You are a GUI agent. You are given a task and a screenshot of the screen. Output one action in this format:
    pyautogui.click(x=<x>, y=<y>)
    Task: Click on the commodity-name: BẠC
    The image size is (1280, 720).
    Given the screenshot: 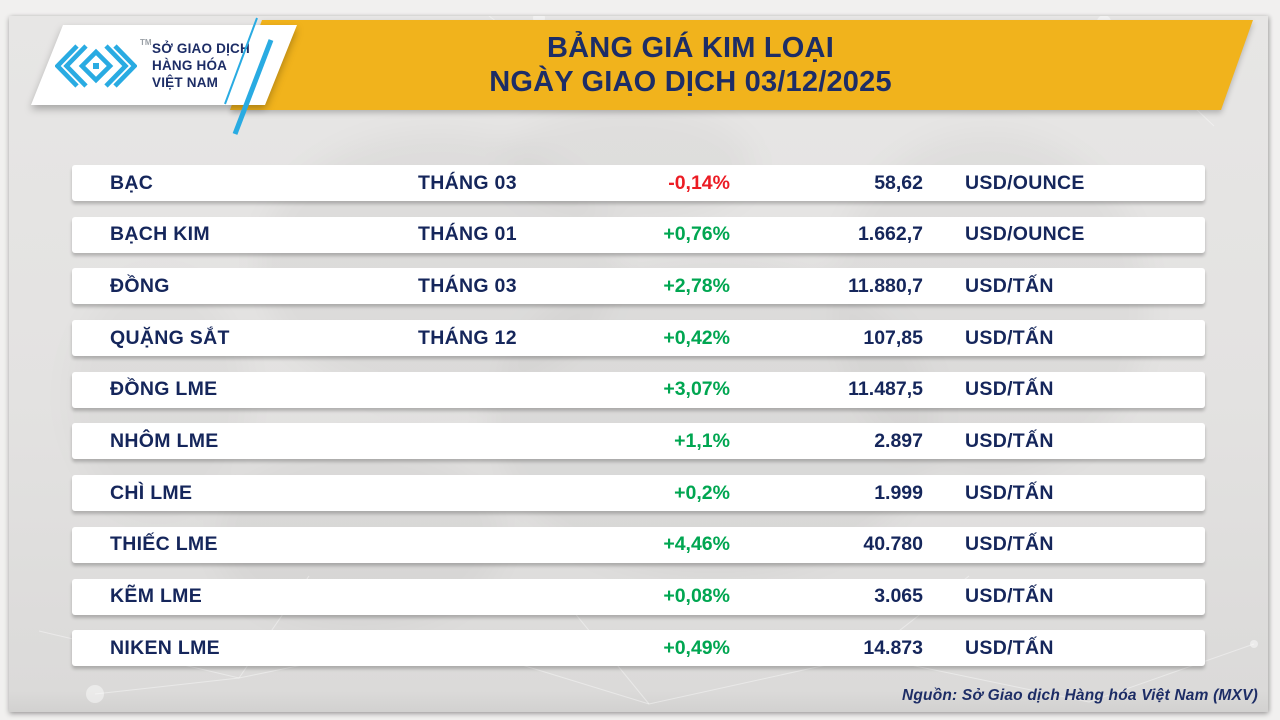 What is the action you would take?
    pyautogui.click(x=132, y=182)
    